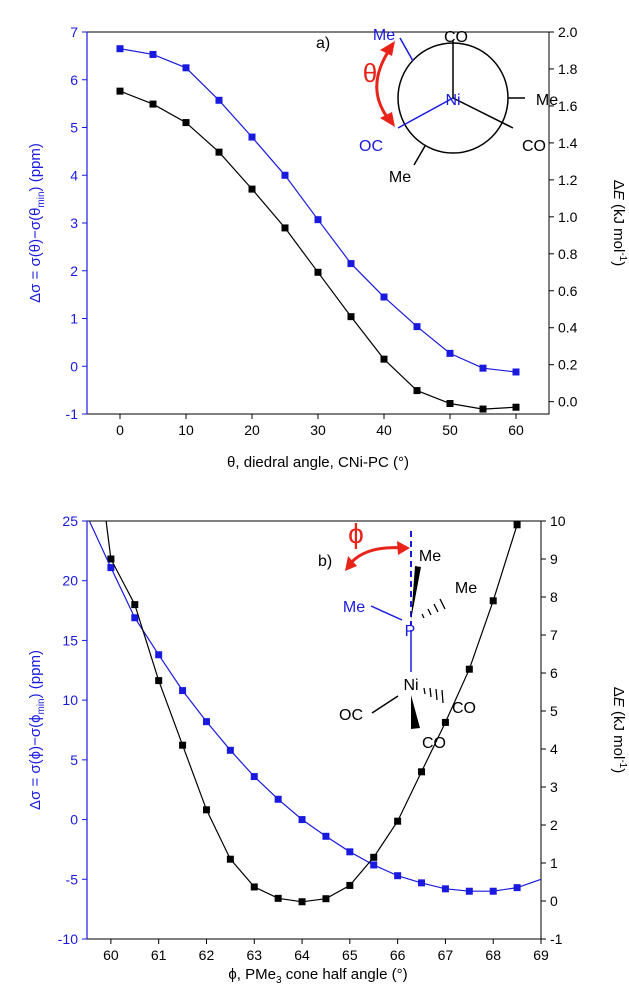  What do you see at coordinates (554, 597) in the screenshot?
I see `panel-b-right-tick-label: 8` at bounding box center [554, 597].